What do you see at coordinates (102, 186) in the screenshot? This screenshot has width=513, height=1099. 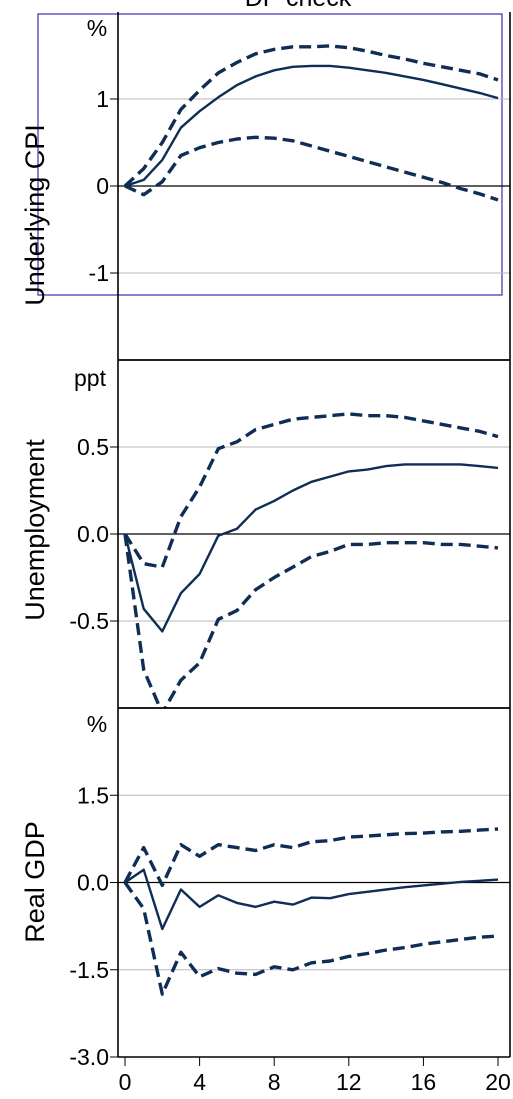 I see `y-tick-label: 0` at bounding box center [102, 186].